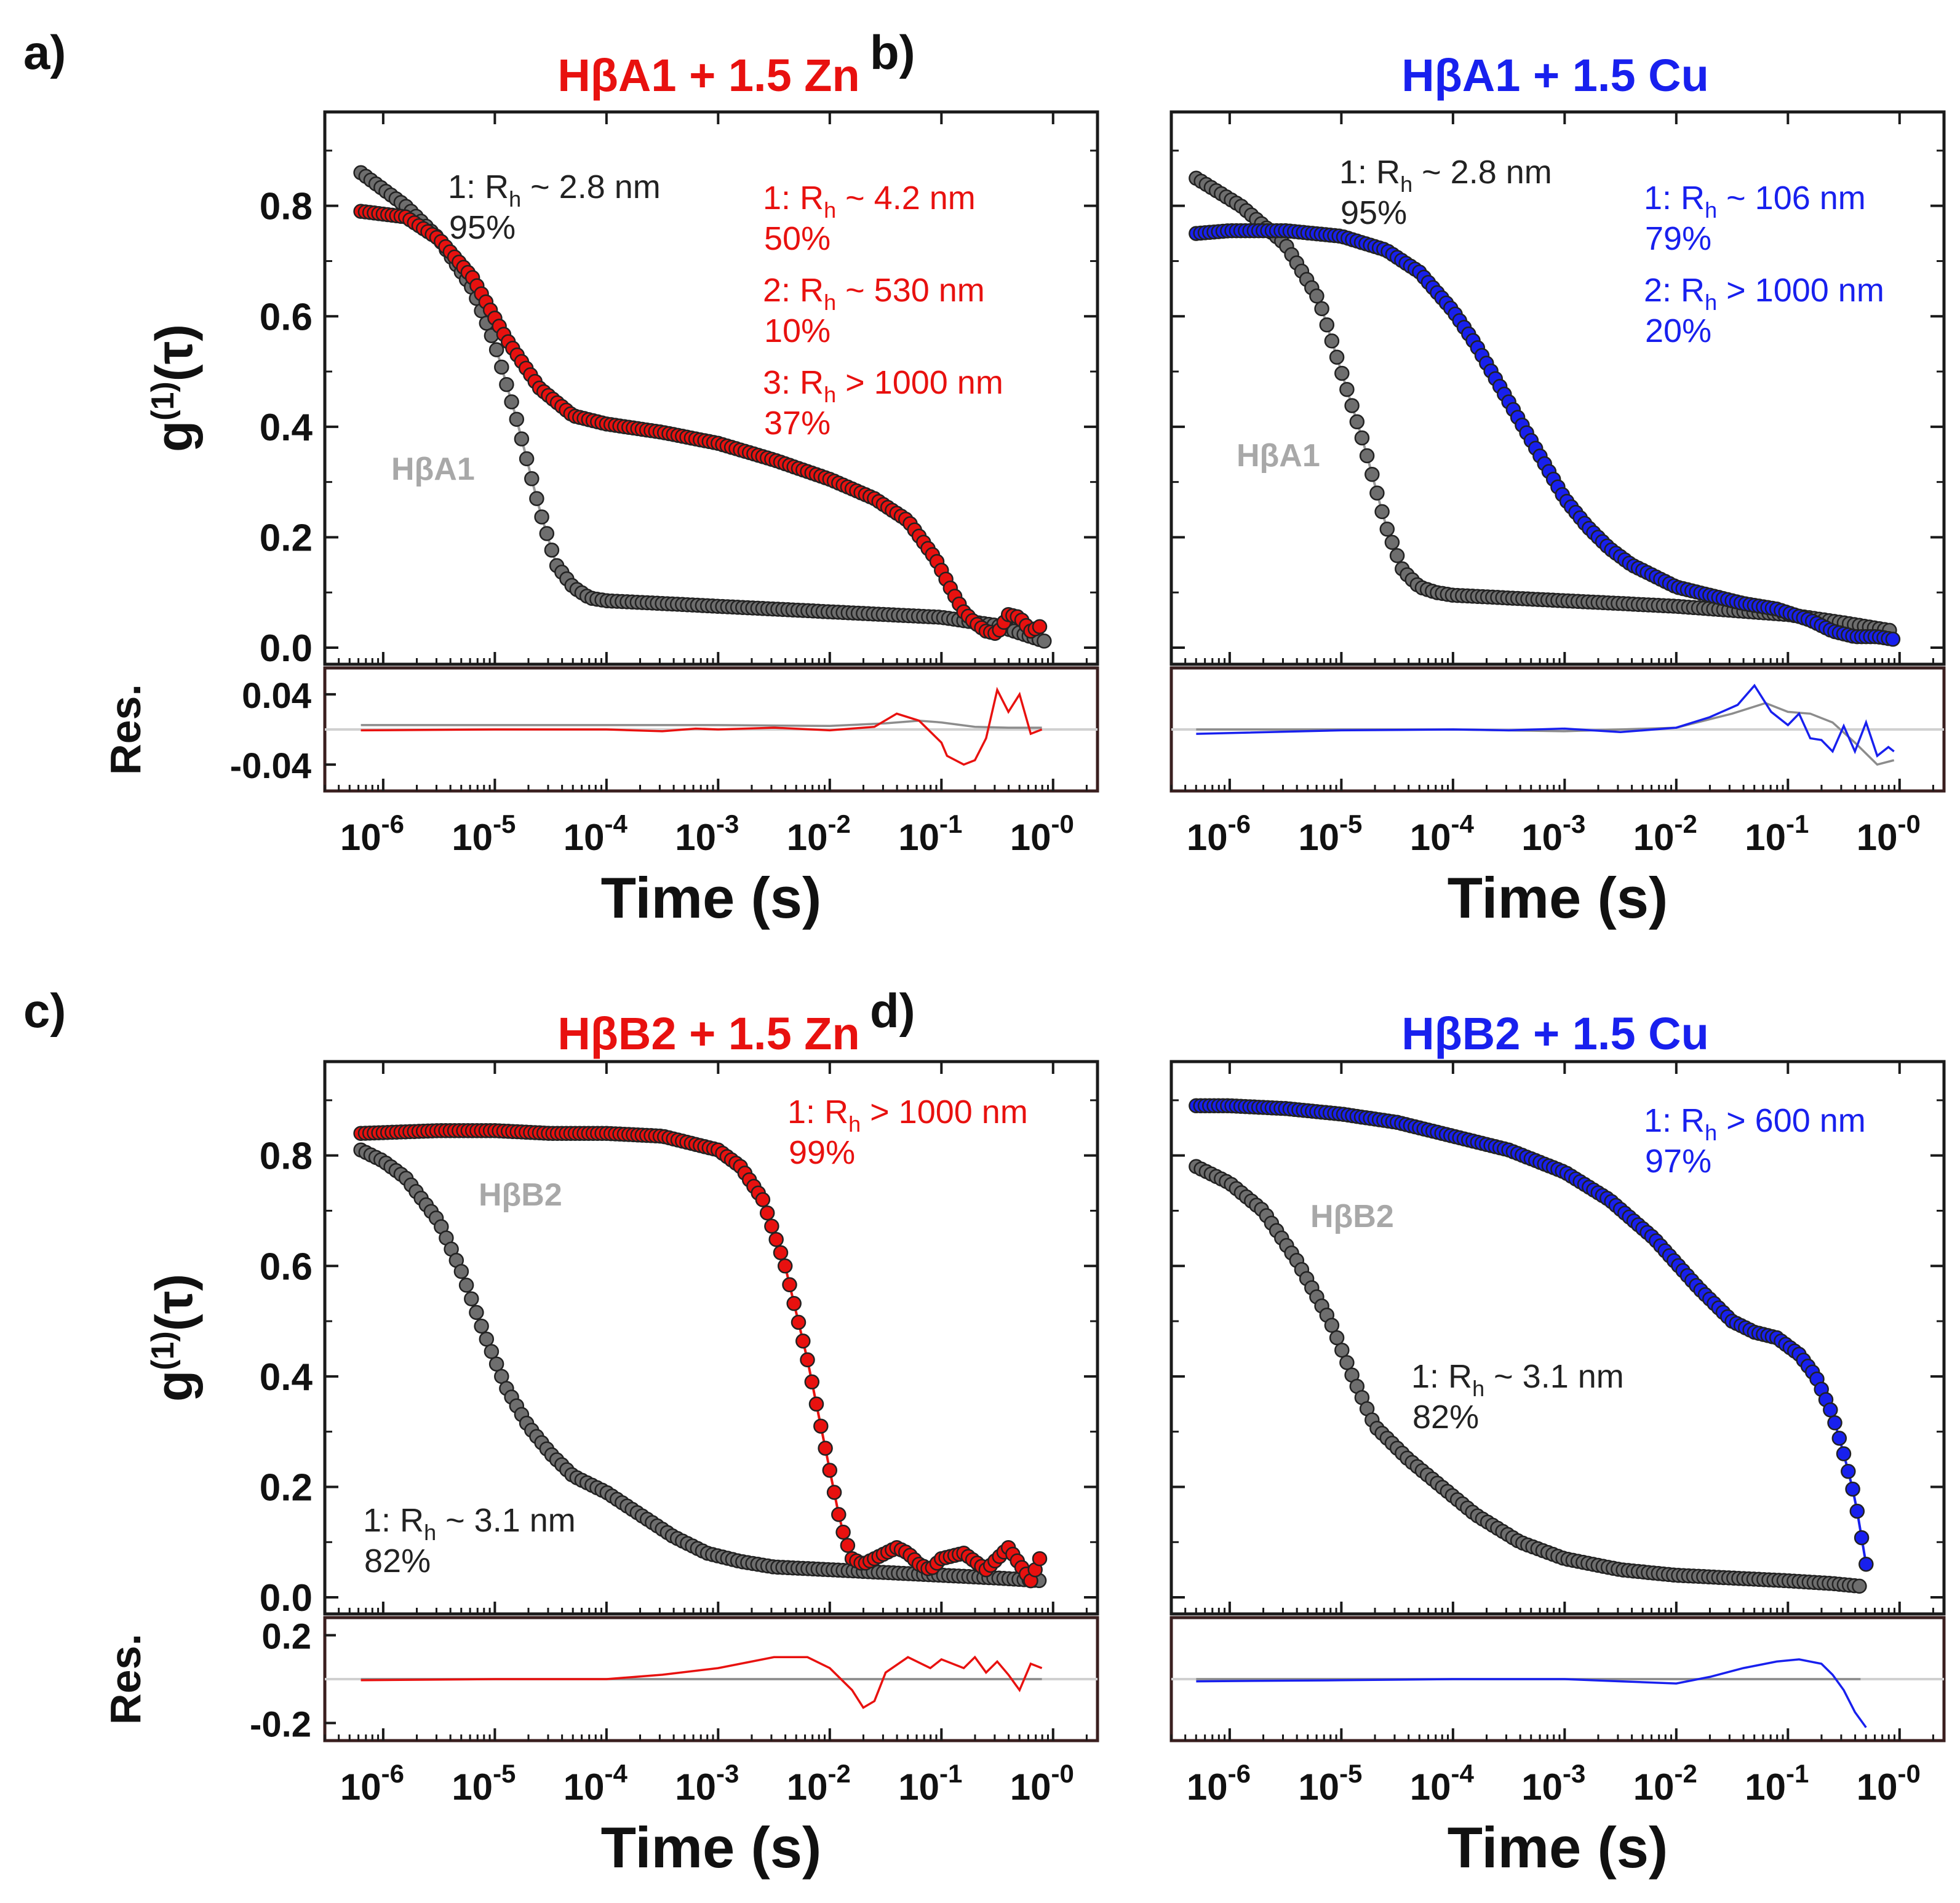 This screenshot has width=1960, height=1903. Describe the element at coordinates (839, 824) in the screenshot. I see `x-tick-exponent: -2` at that location.